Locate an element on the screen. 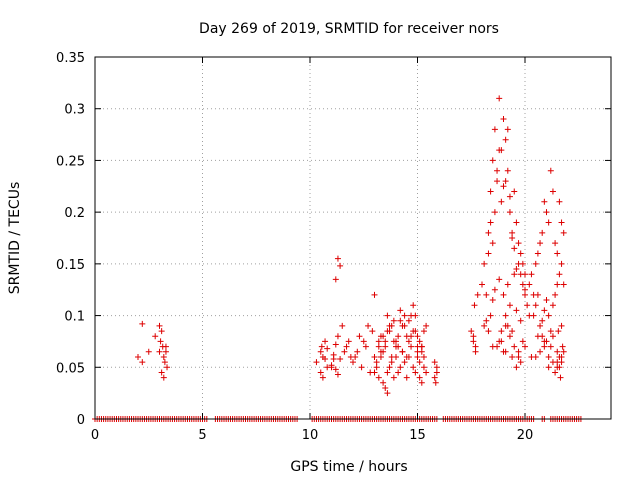  y-axis-label: SRMTID / TECUs is located at coordinates (15, 238).